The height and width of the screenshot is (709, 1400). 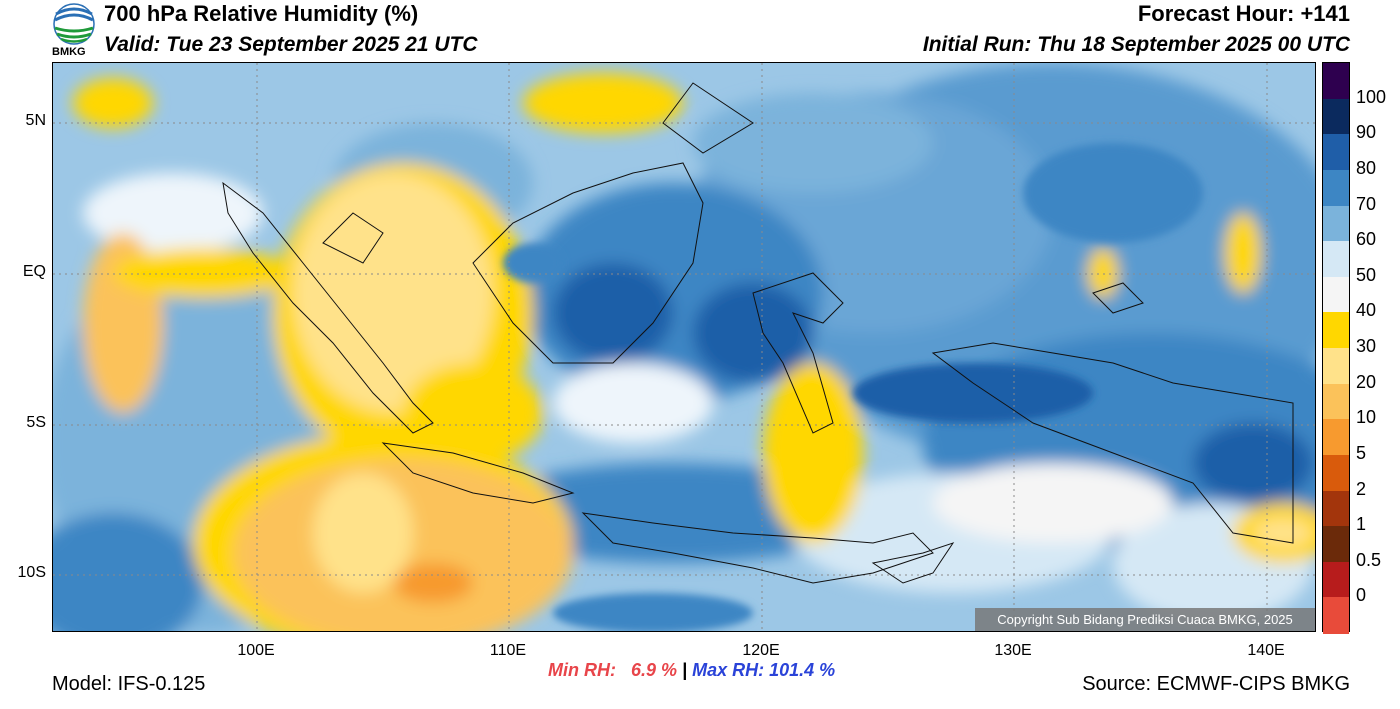 I want to click on lon-tick-130e: 130E, so click(x=1013, y=650).